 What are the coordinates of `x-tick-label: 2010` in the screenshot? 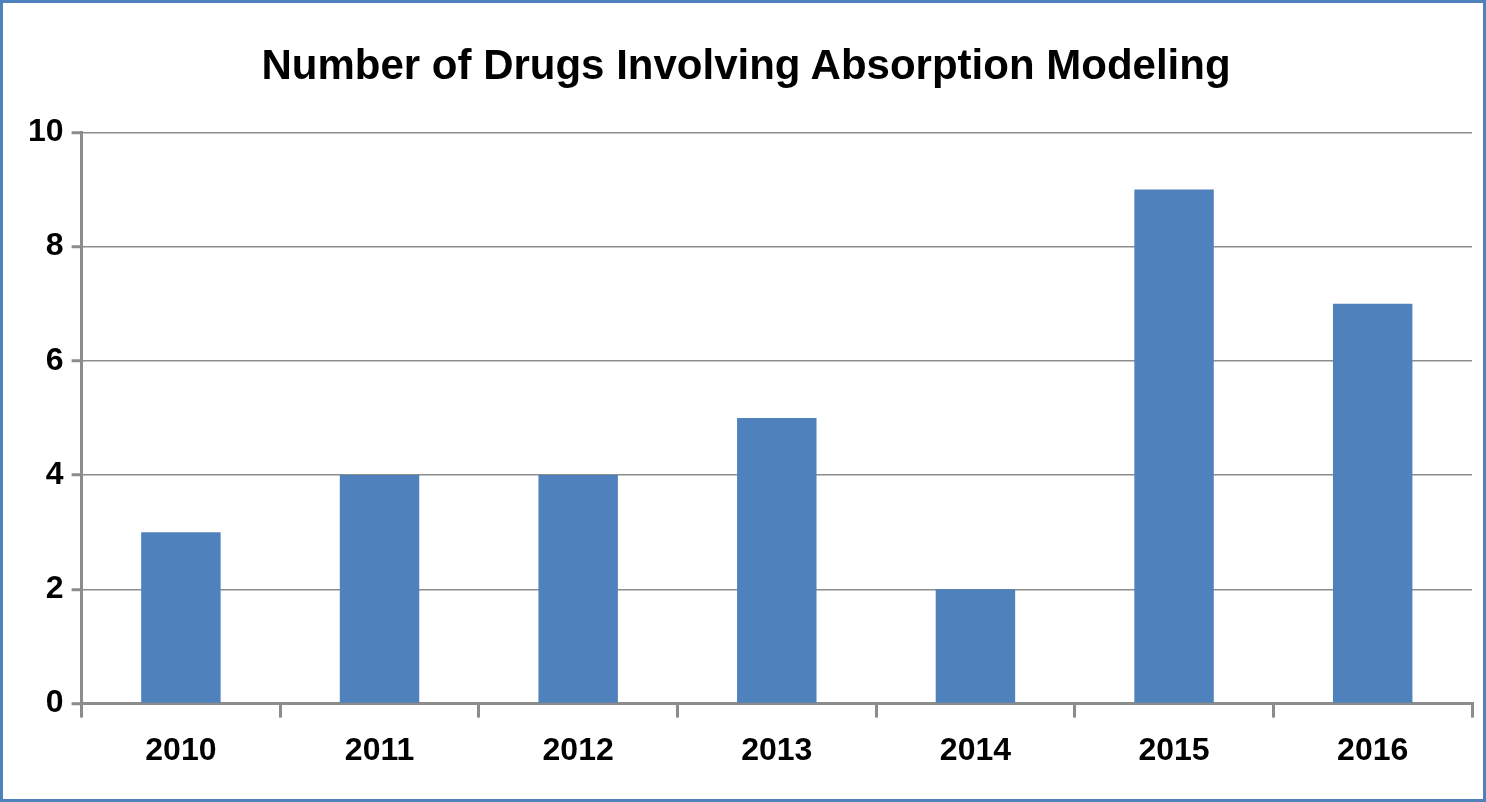 It's located at (181, 748).